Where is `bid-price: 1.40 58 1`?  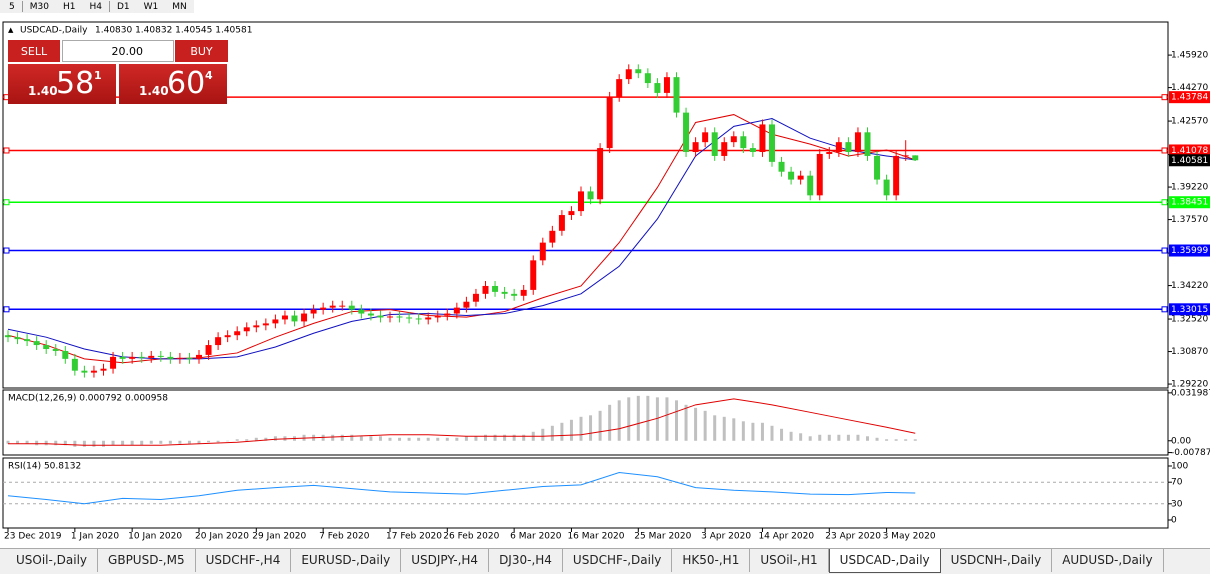 bid-price: 1.40 58 1 is located at coordinates (62, 84).